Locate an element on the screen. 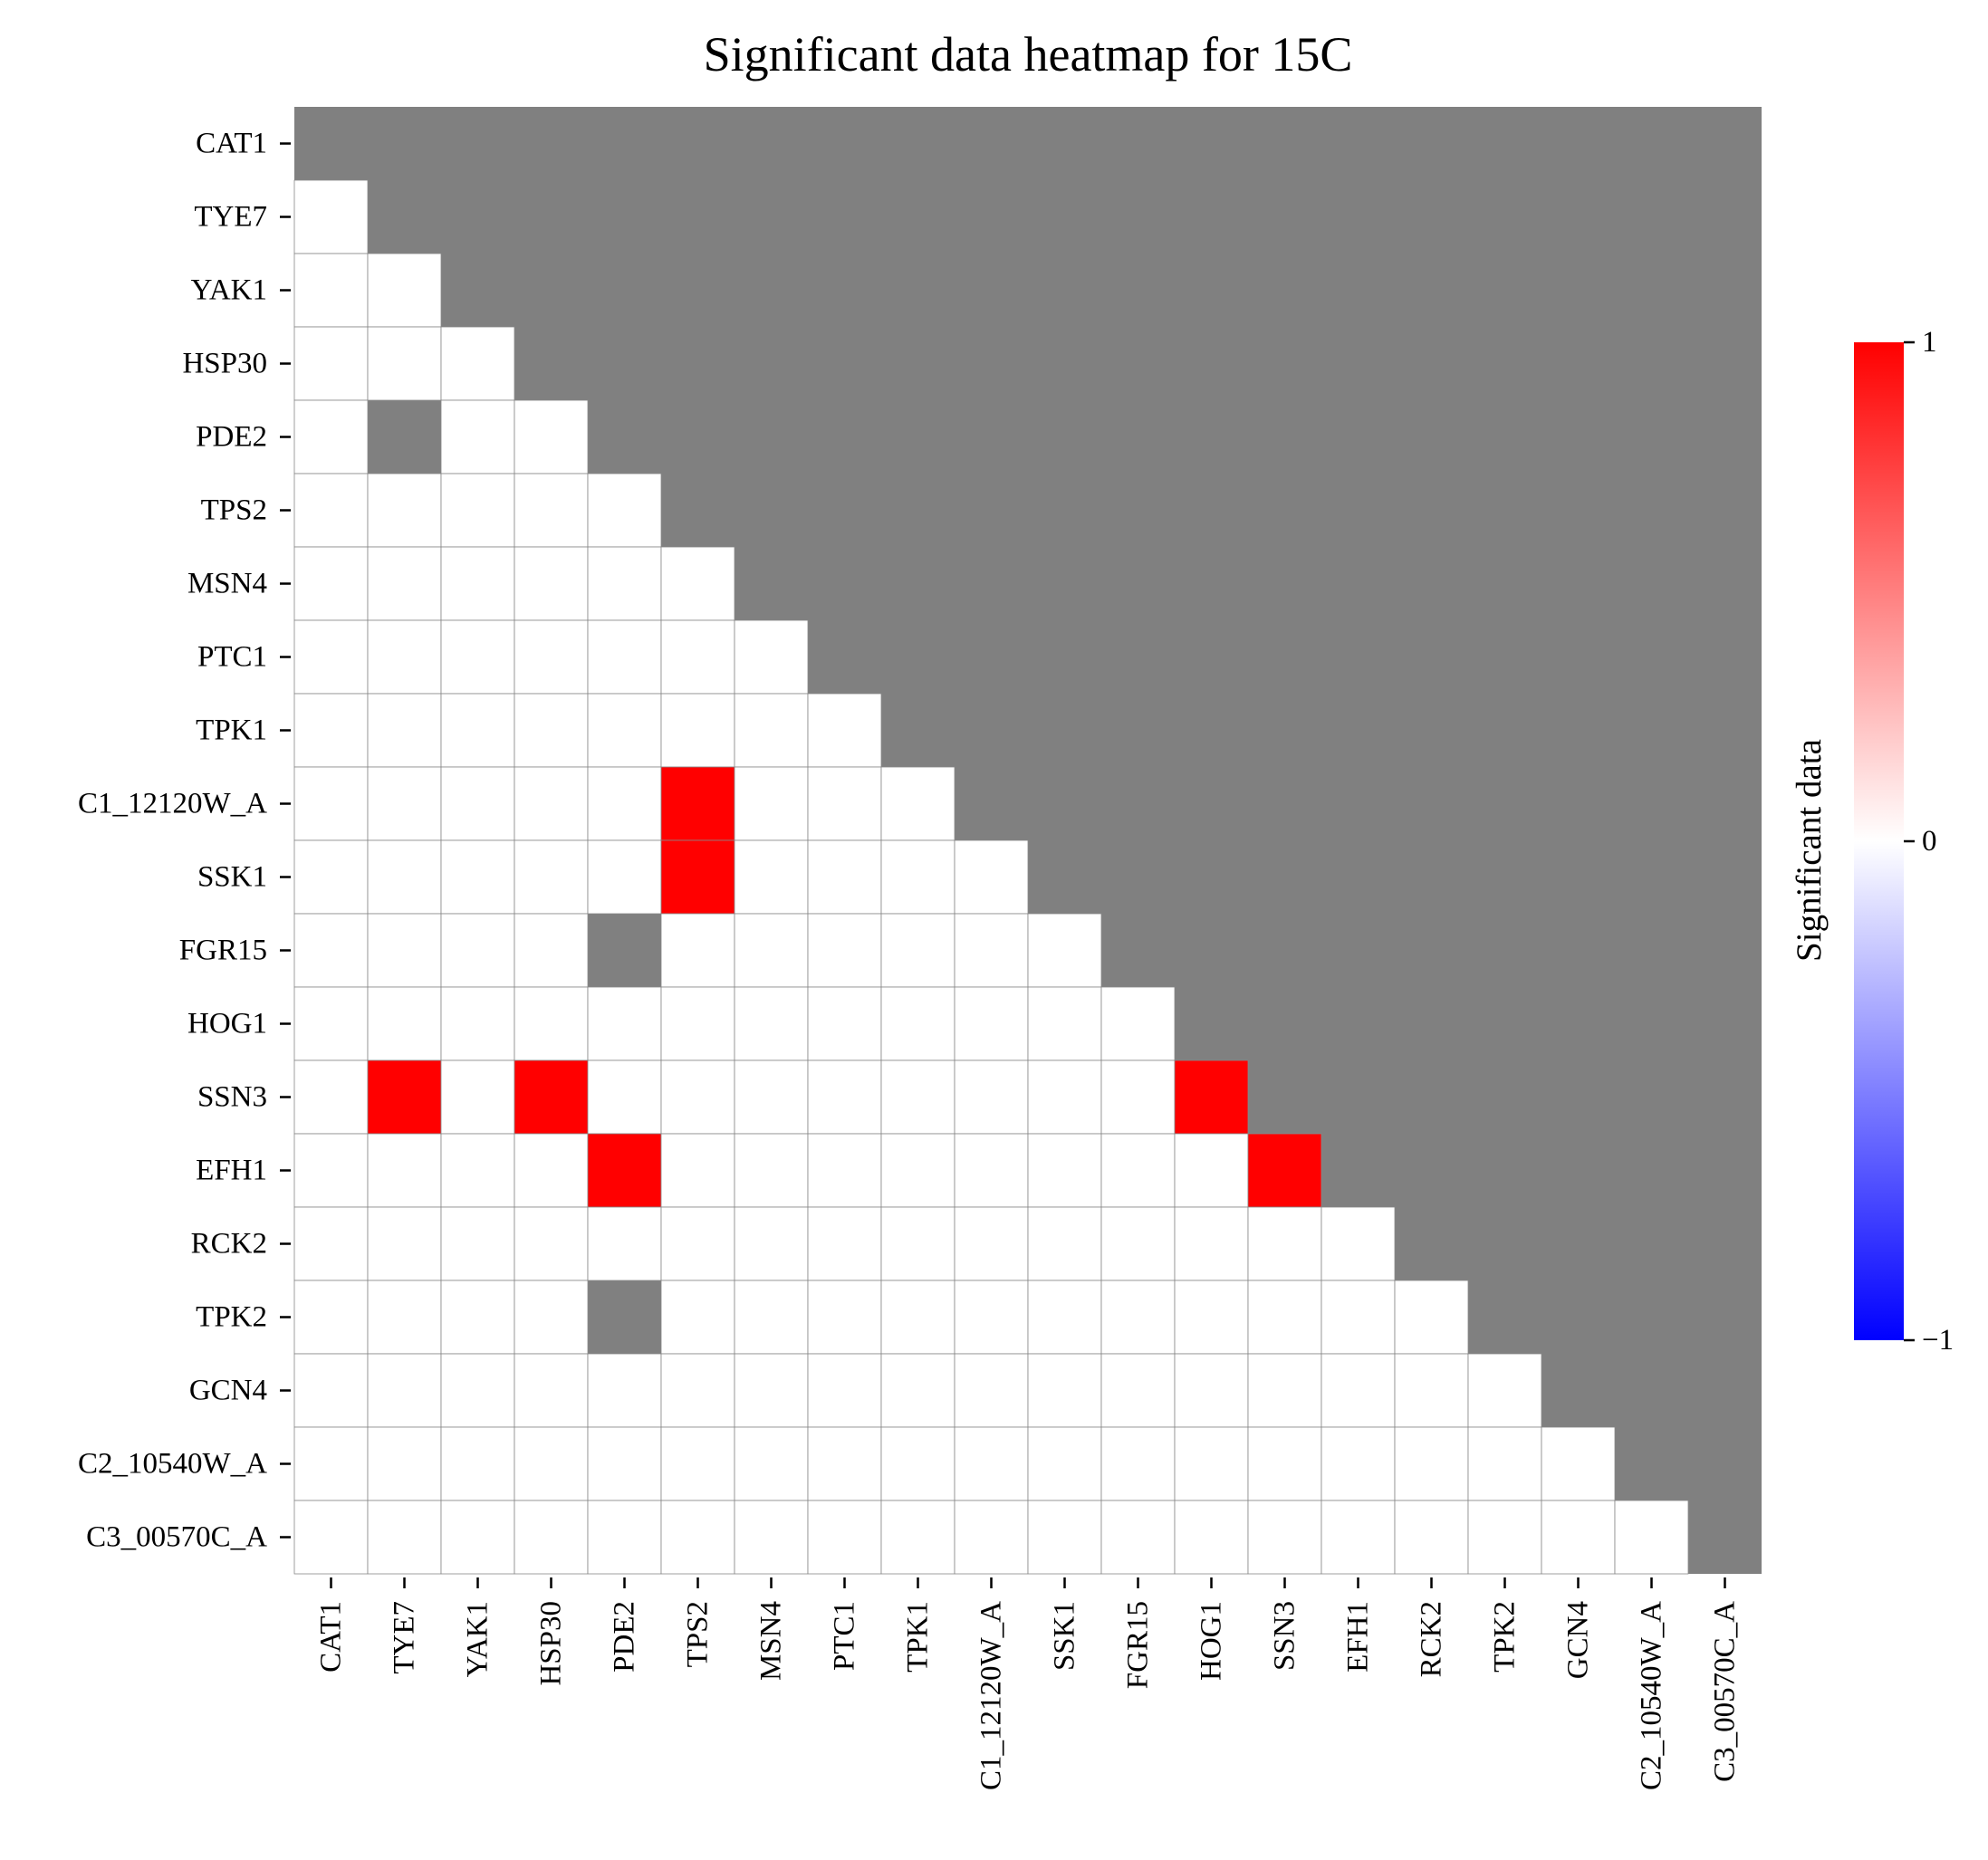  x-tick-label-CAT1: CAT1 is located at coordinates (331, 1637).